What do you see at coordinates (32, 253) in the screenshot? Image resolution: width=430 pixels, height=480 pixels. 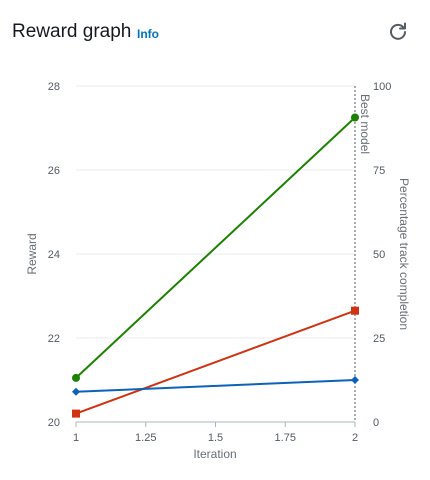 I see `y-axis-label: Reward` at bounding box center [32, 253].